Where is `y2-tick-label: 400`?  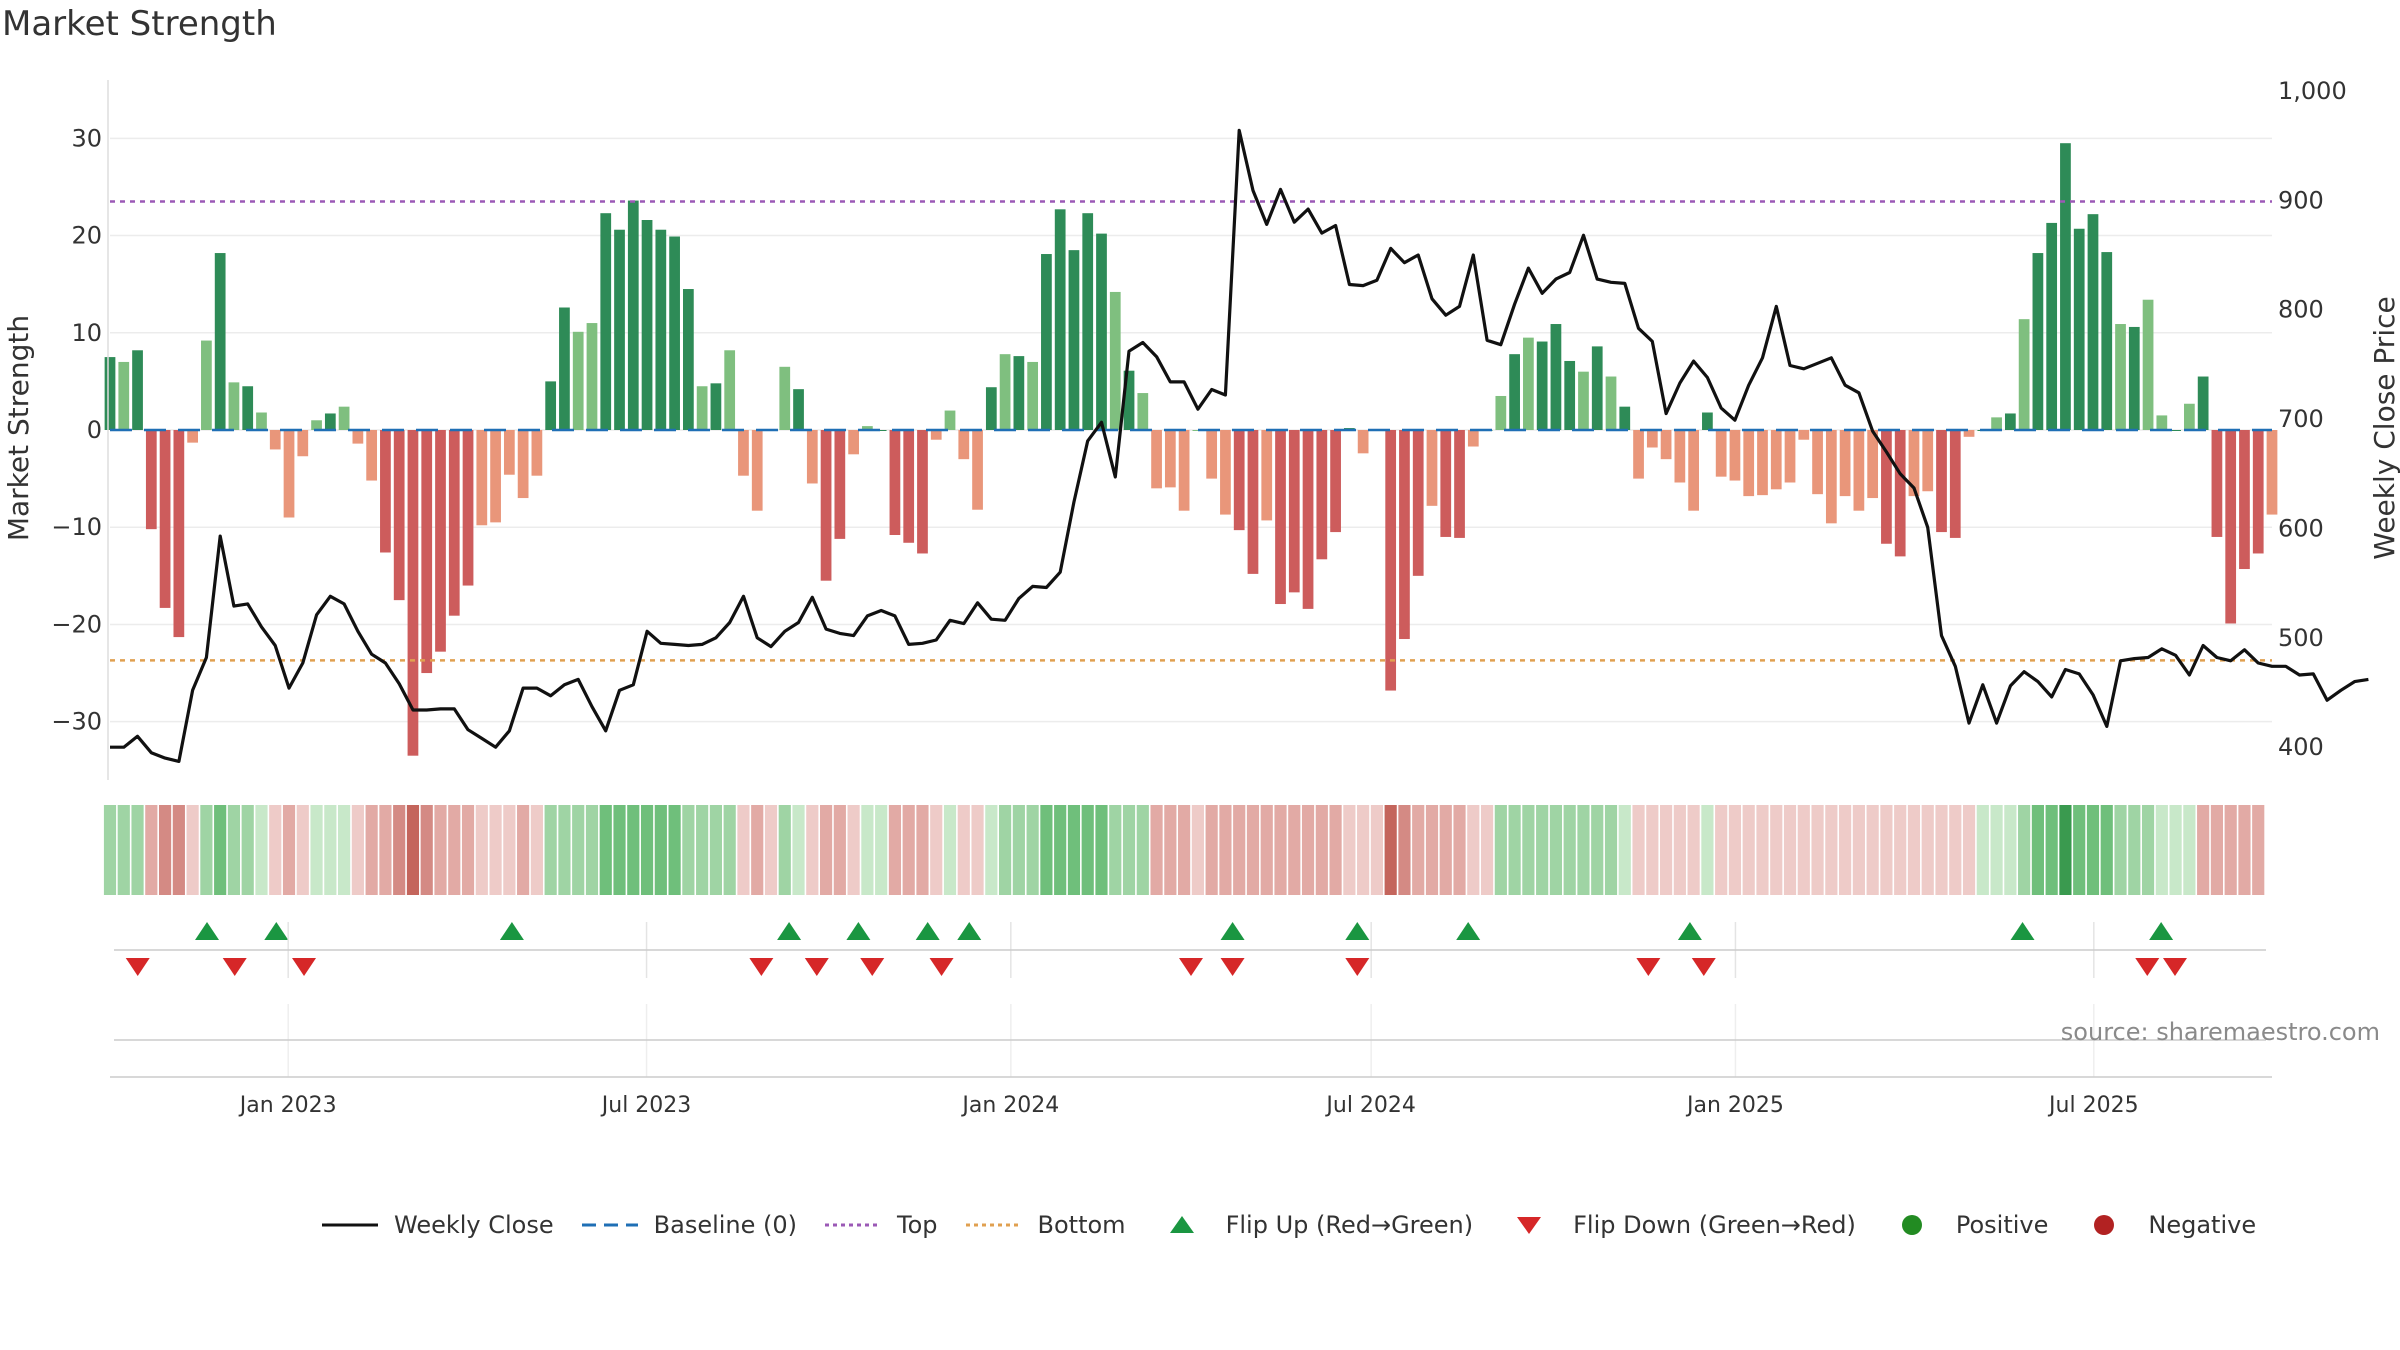 y2-tick-label: 400 is located at coordinates (2301, 747).